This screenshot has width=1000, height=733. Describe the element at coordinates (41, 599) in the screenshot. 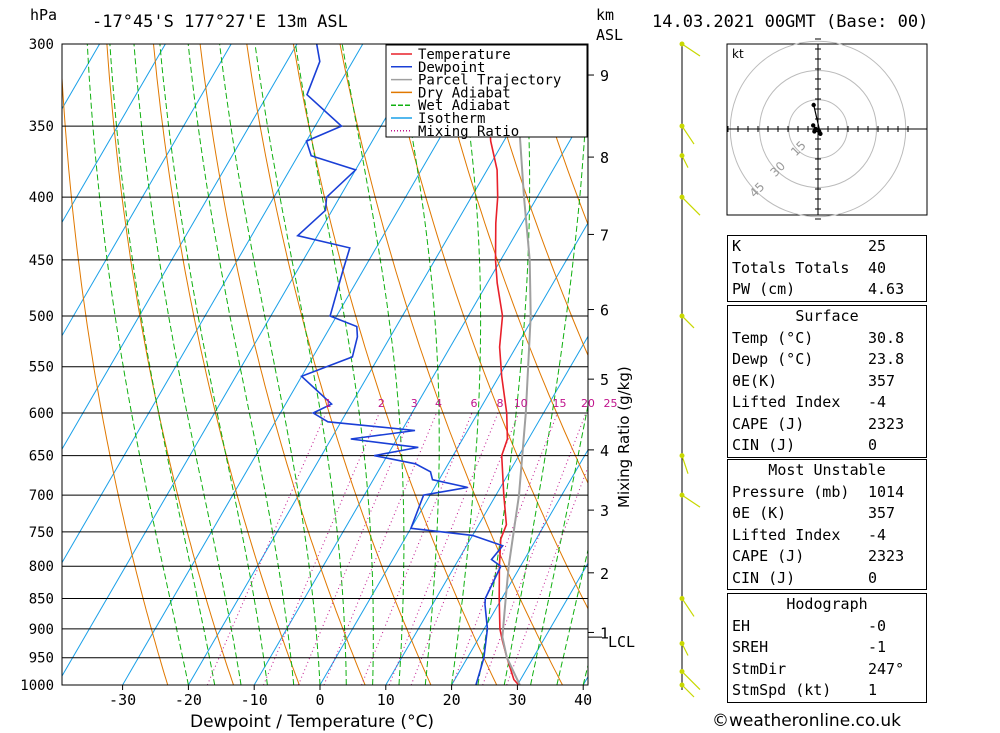

I see `pressure-tick-label: 850` at that location.